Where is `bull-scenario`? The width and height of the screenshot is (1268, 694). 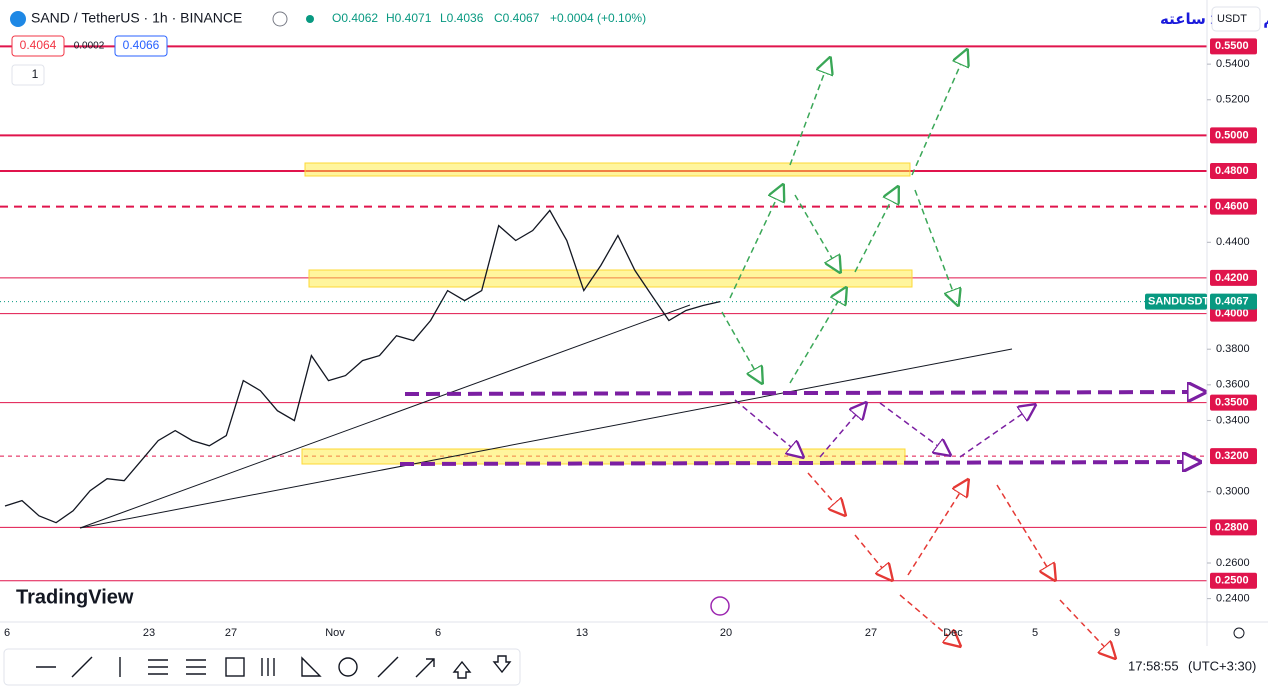 bull-scenario is located at coordinates (844, 216).